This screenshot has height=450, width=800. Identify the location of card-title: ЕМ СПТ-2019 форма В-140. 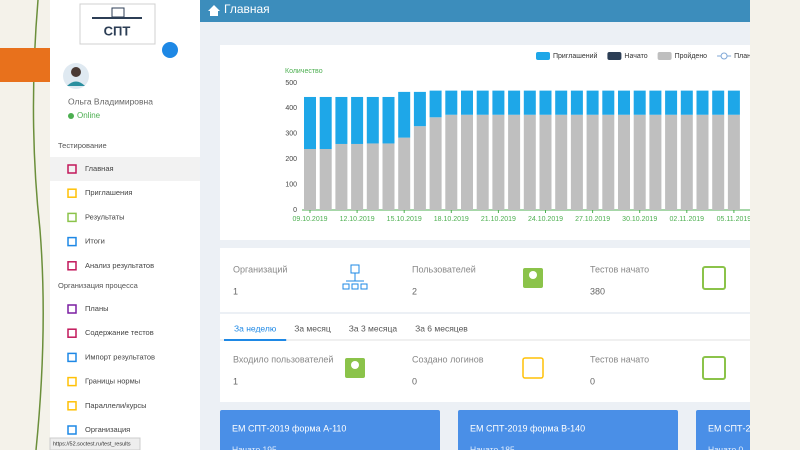
(527, 428).